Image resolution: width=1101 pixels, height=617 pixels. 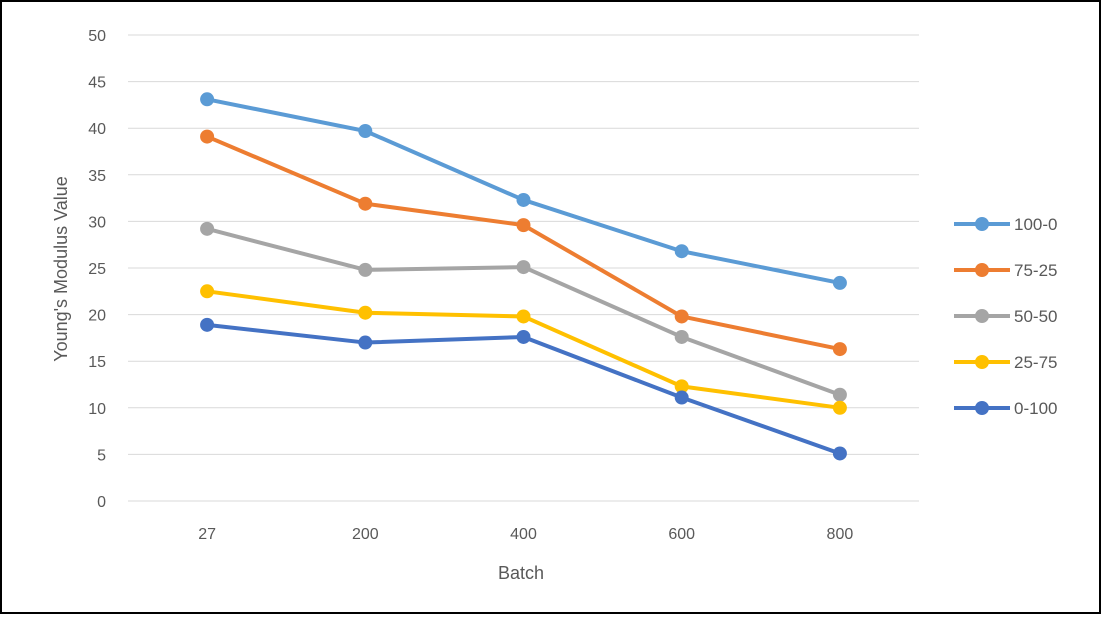 I want to click on x-tick-label: 400, so click(x=523, y=534).